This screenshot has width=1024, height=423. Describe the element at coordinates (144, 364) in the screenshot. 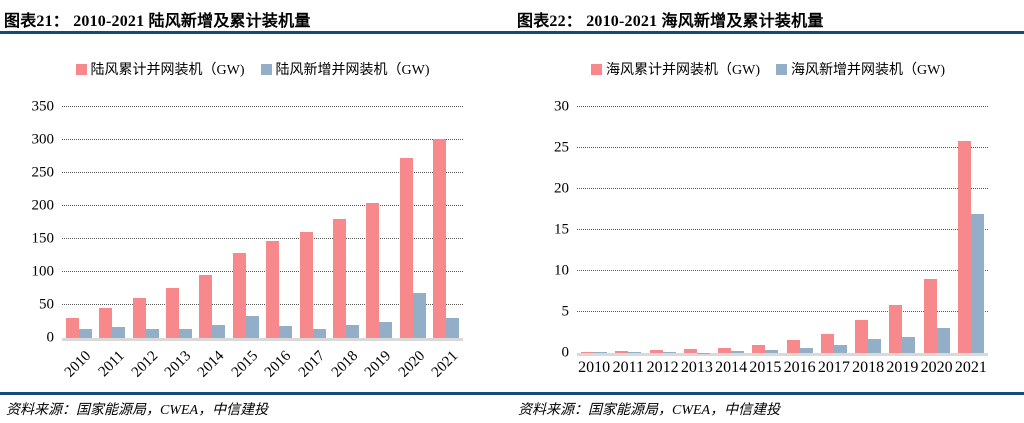

I see `x-tick-label-2012: 2012` at that location.